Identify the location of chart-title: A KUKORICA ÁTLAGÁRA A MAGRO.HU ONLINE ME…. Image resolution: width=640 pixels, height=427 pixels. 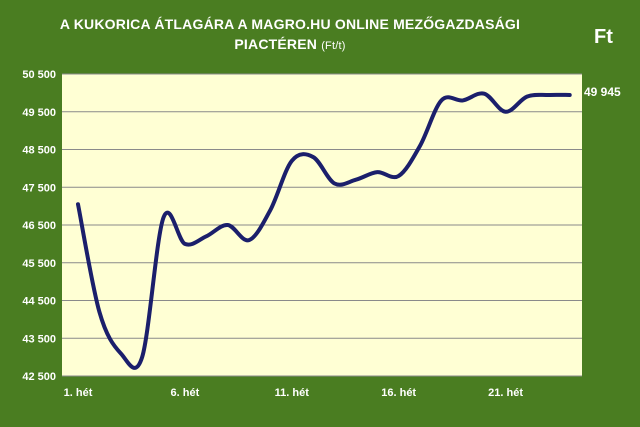
(290, 35).